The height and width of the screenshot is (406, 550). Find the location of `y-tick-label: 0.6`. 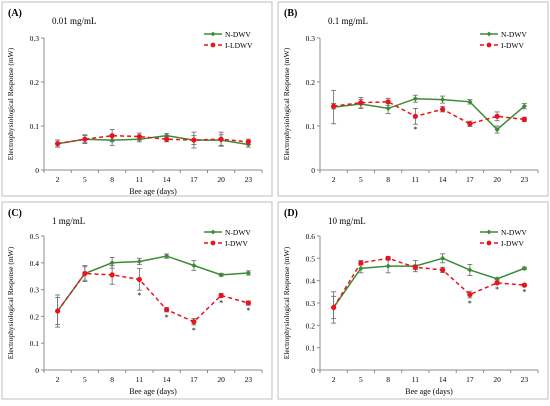

y-tick-label: 0.6 is located at coordinates (311, 236).